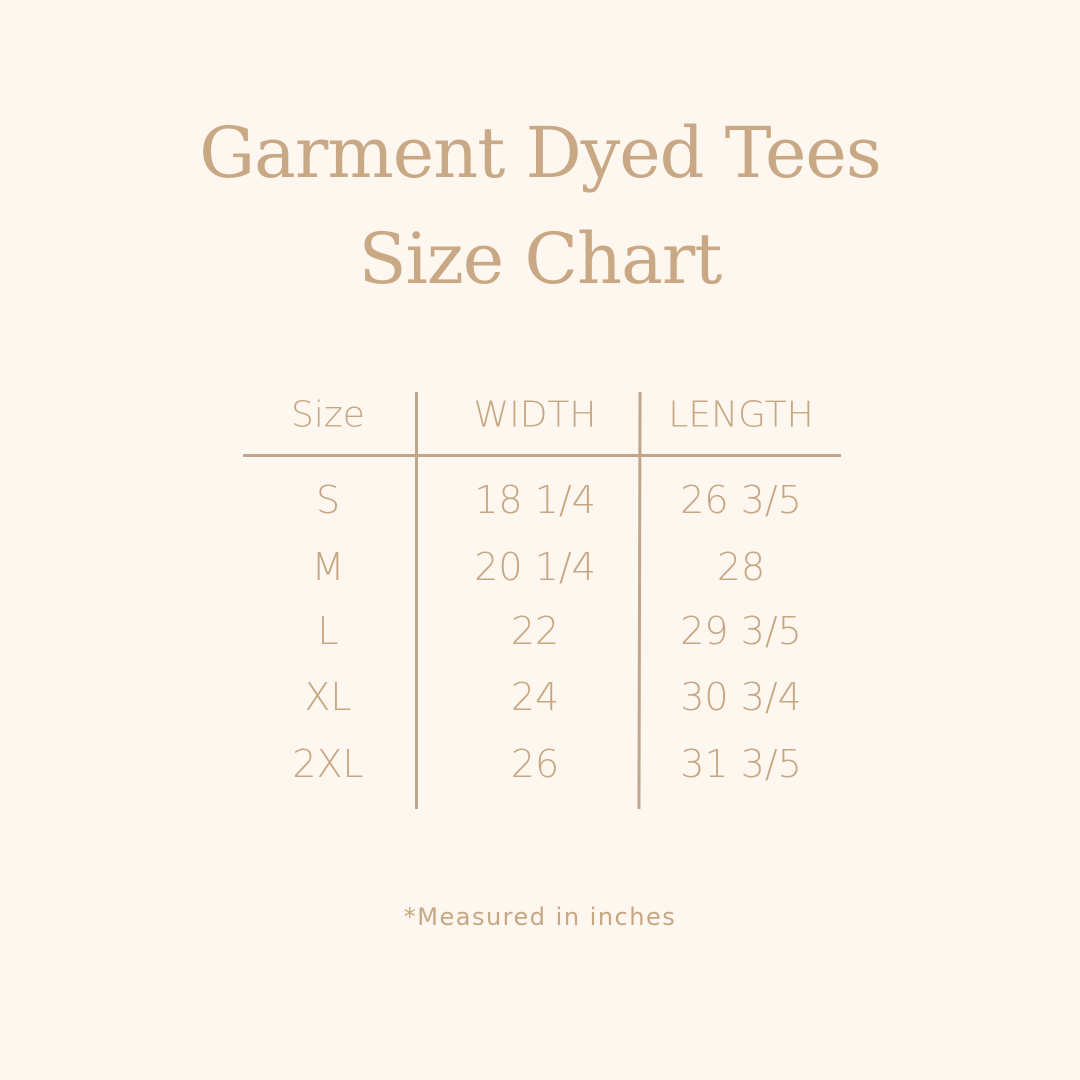 This screenshot has height=1080, width=1080. What do you see at coordinates (328, 764) in the screenshot?
I see `table-cell-size: 2XL` at bounding box center [328, 764].